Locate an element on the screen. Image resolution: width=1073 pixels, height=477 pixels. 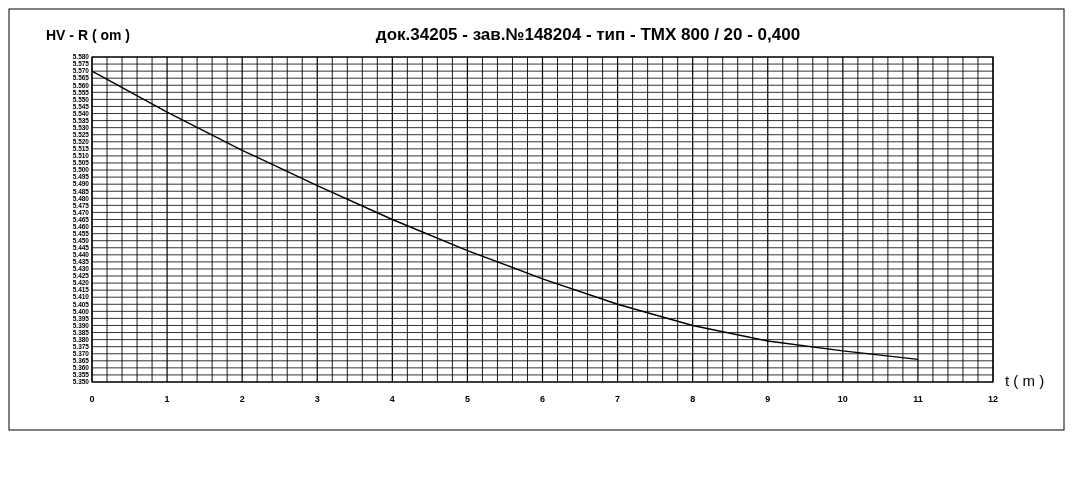
x-tick-label: 3 is located at coordinates (317, 399).